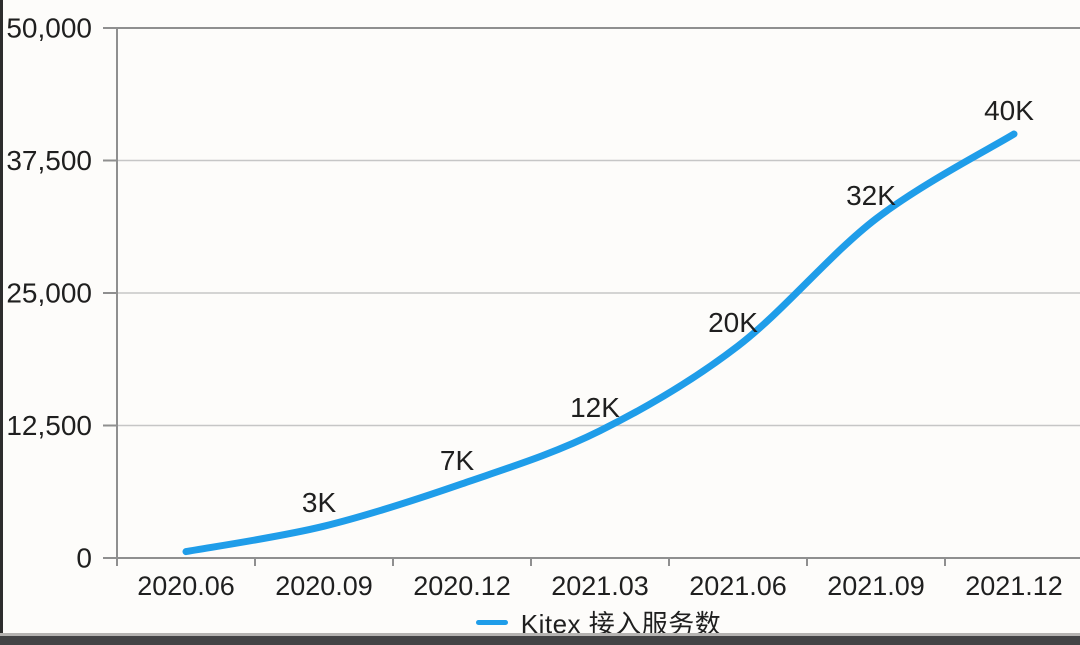  Describe the element at coordinates (1014, 586) in the screenshot. I see `x-tick-label: 2021.12` at that location.